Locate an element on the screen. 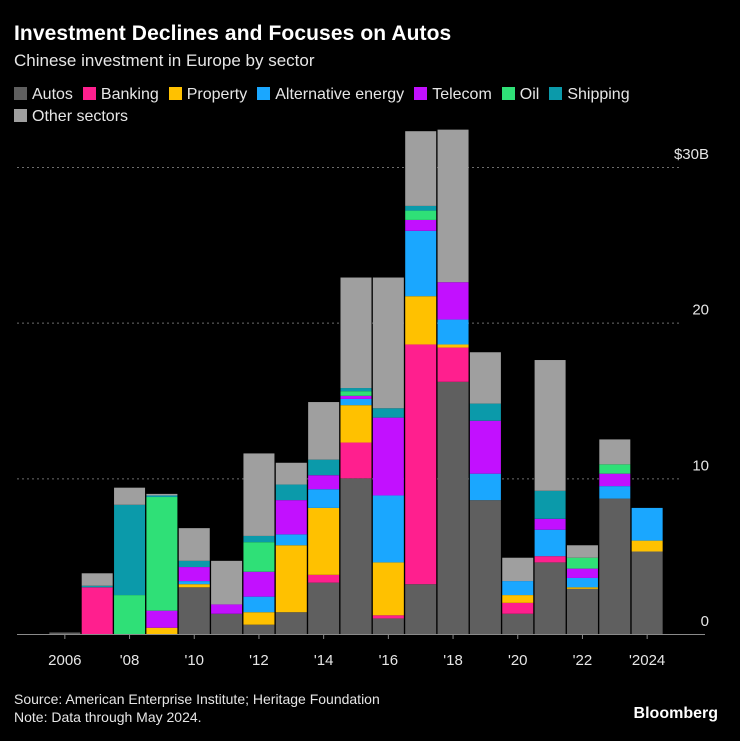  bar-segment-oil-2009 is located at coordinates (162, 554).